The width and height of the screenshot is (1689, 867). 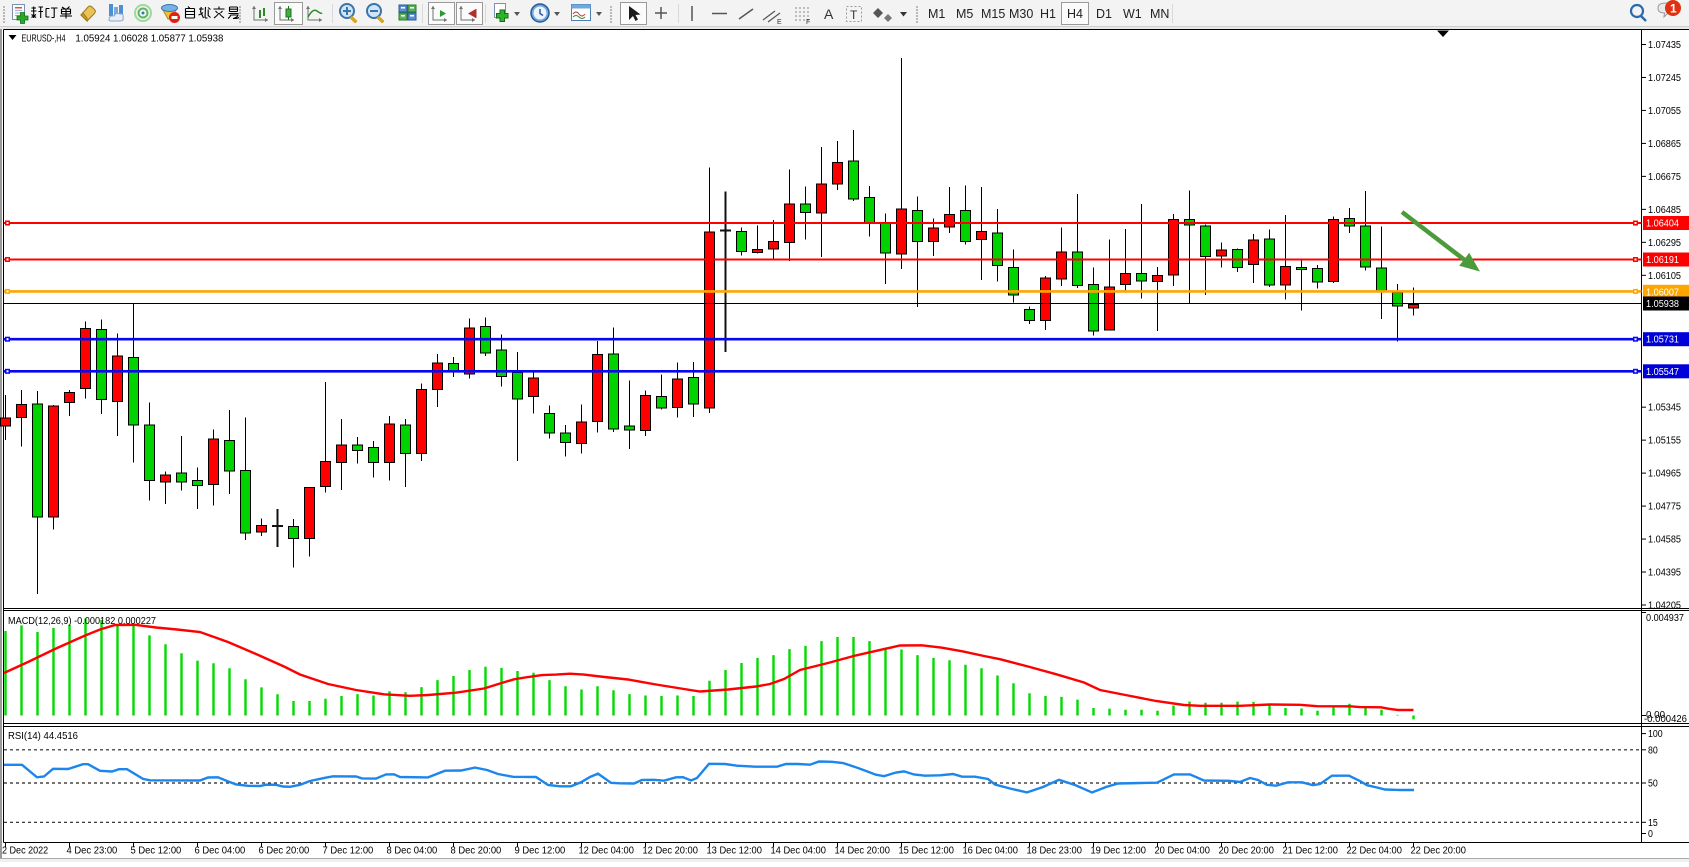 I want to click on svg-text: 0.004937, so click(x=1665, y=618).